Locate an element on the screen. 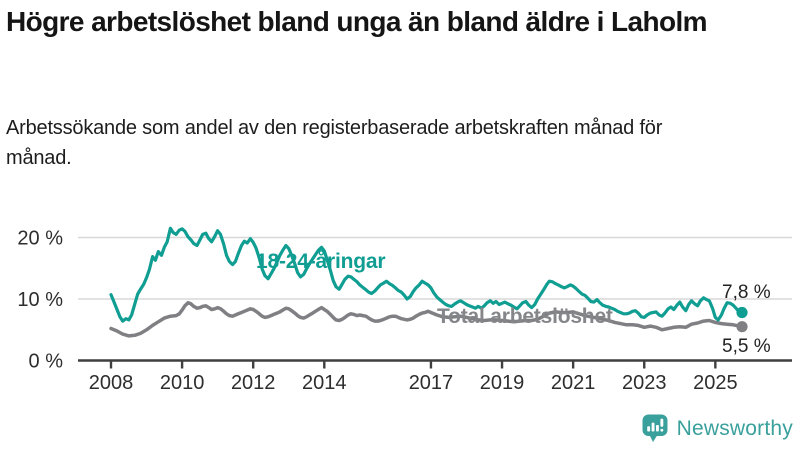 This screenshot has height=450, width=800. x-tick-label: 2025 is located at coordinates (715, 383).